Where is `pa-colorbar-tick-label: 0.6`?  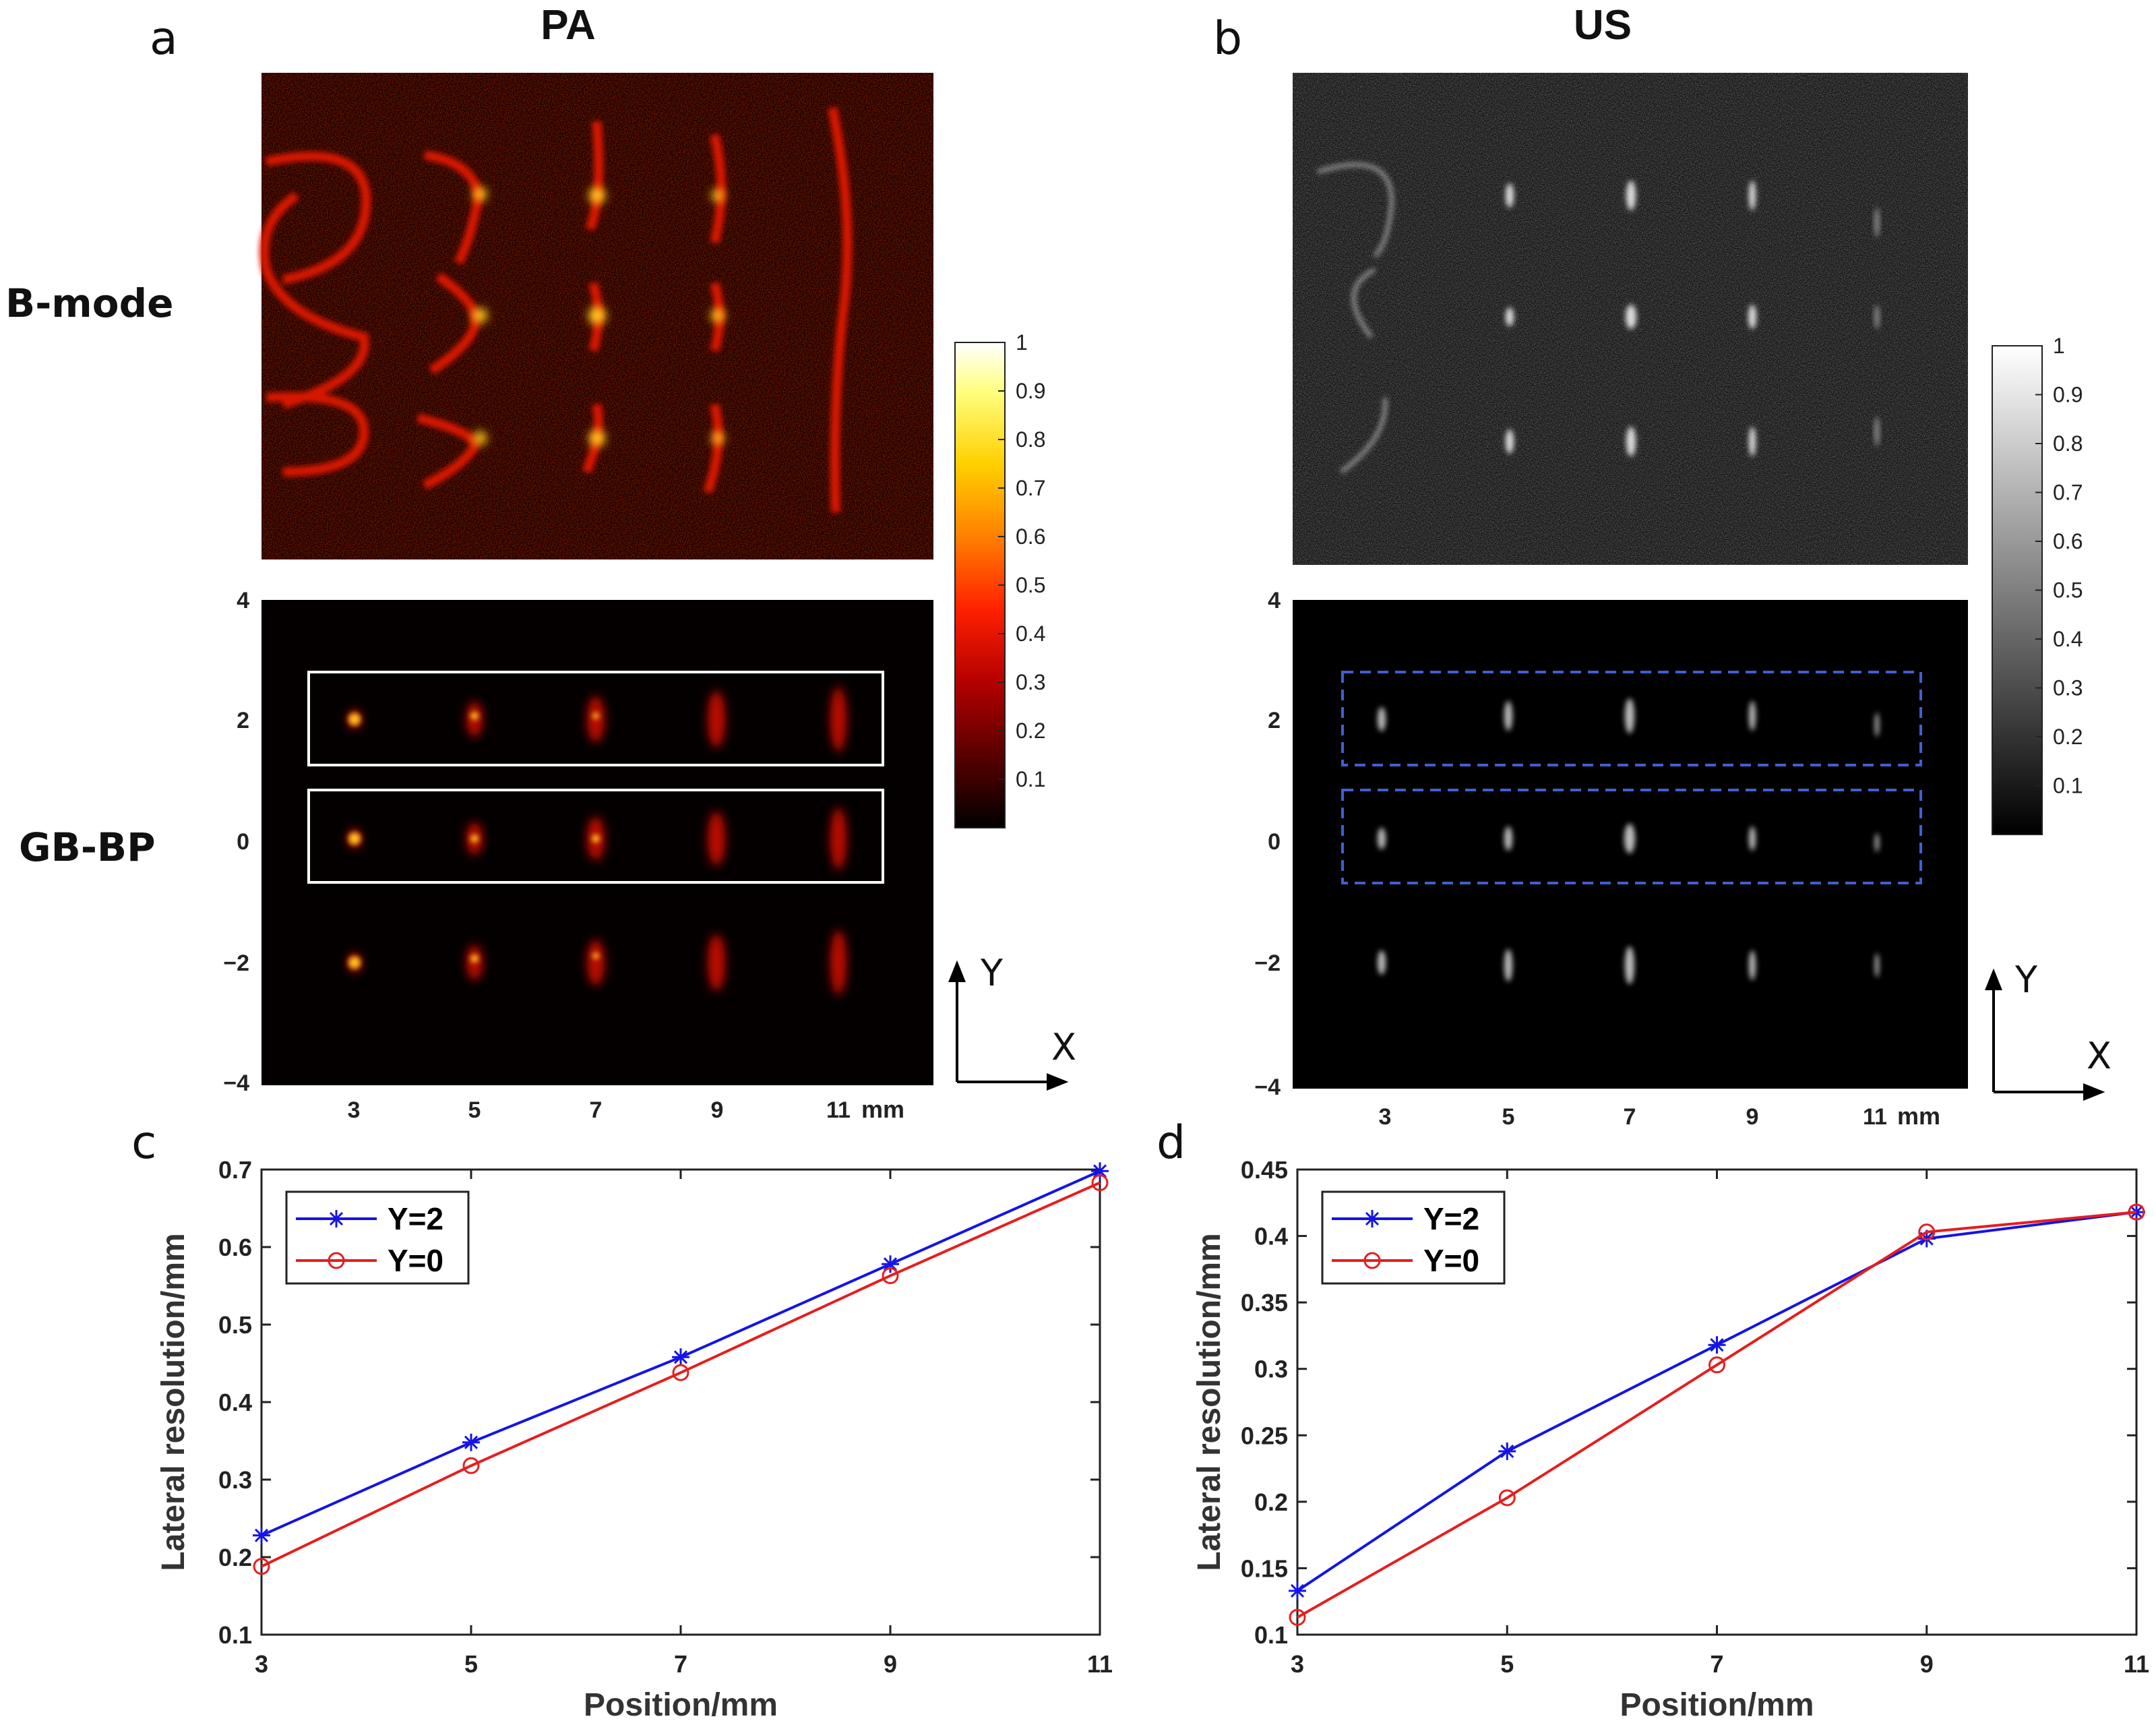
pa-colorbar-tick-label: 0.6 is located at coordinates (1031, 536).